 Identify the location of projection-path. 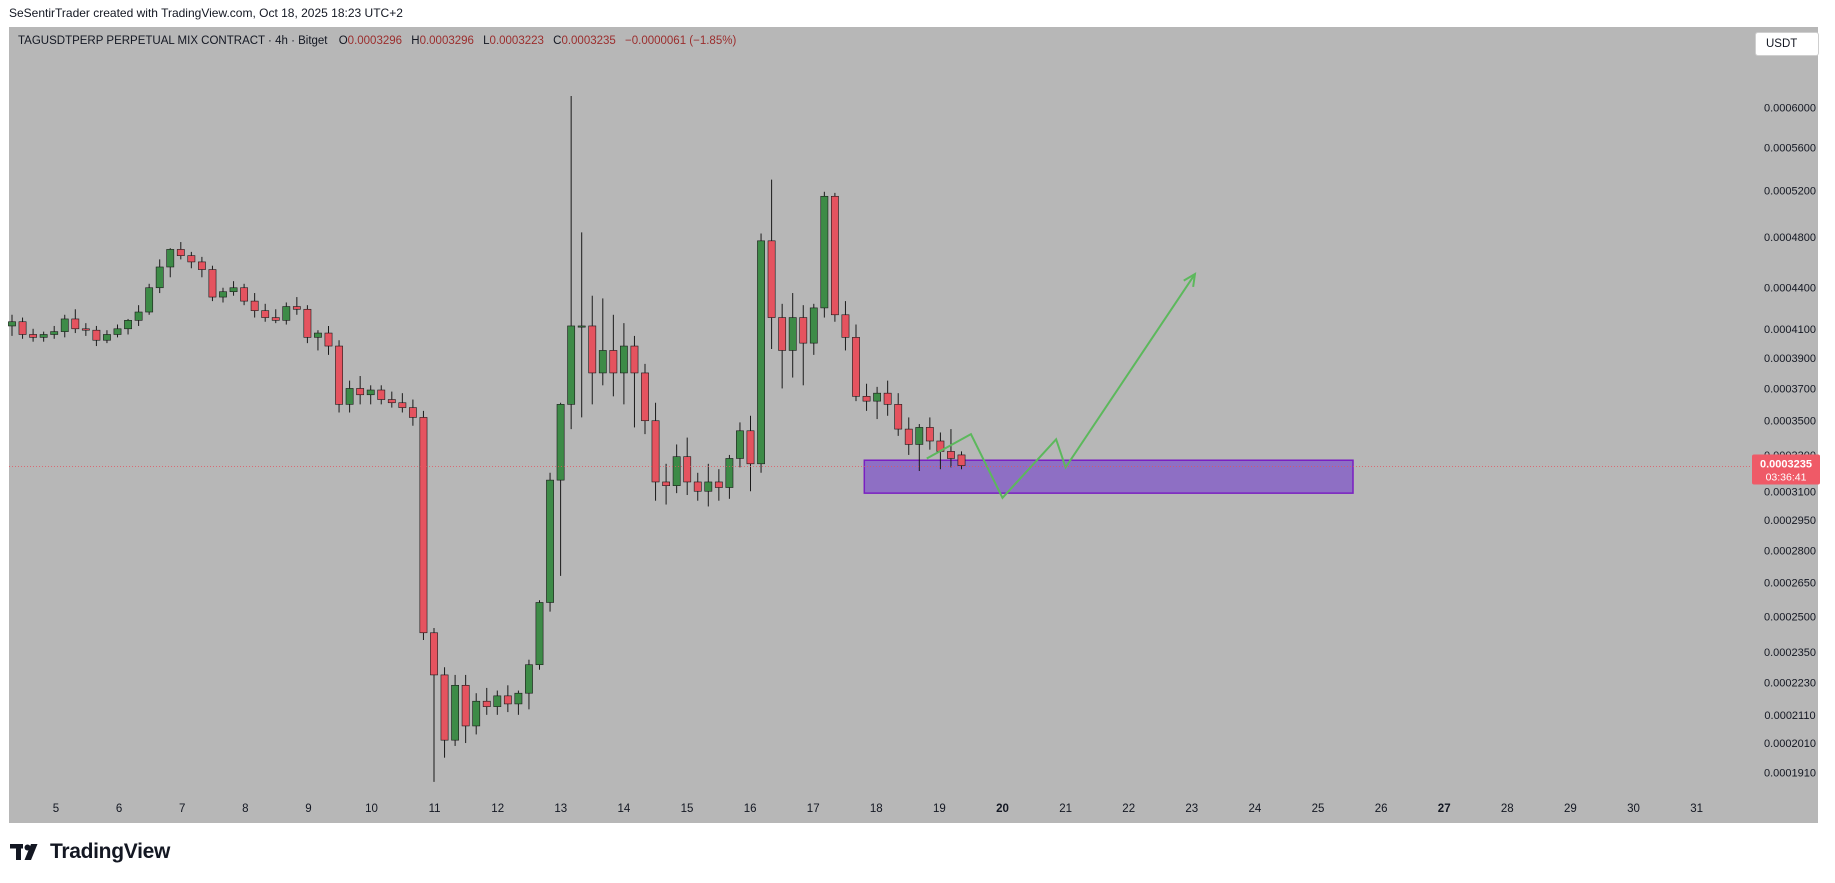
(1061, 386).